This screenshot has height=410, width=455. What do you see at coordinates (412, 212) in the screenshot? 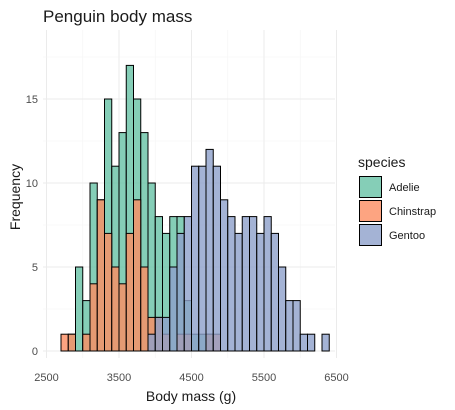
I see `legend-label-chinstrap: Chinstrap` at bounding box center [412, 212].